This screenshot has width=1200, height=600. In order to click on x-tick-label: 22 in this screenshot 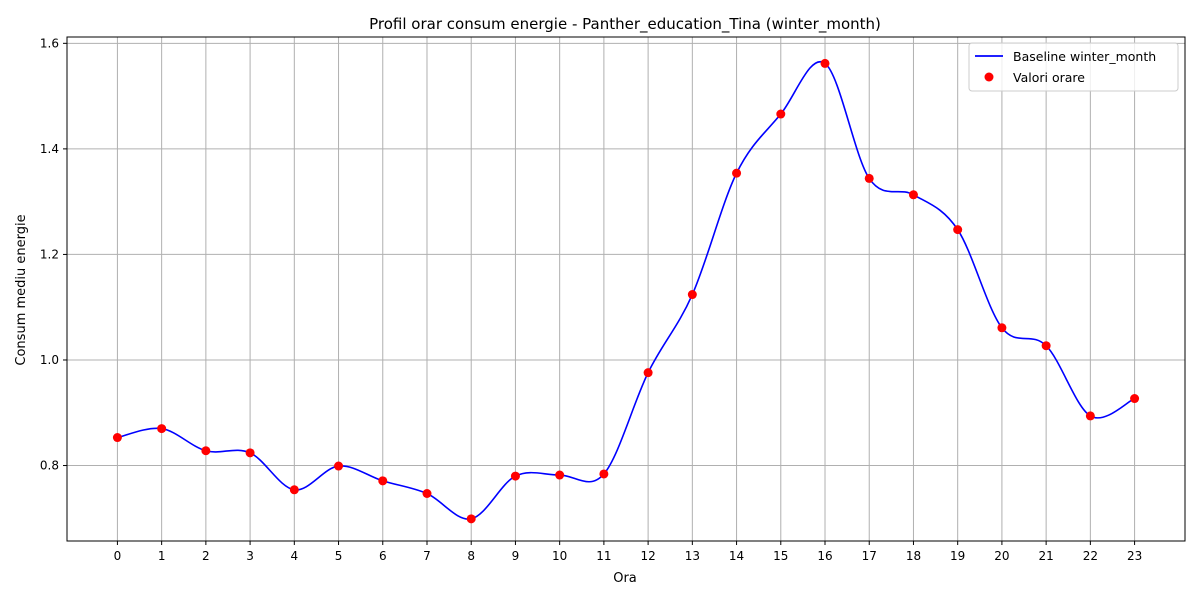, I will do `click(1090, 556)`.